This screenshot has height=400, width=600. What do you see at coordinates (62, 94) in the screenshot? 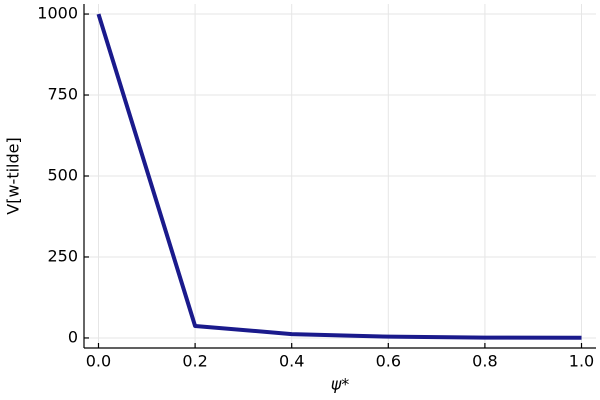
I see `y-tick-label: 750` at bounding box center [62, 94].